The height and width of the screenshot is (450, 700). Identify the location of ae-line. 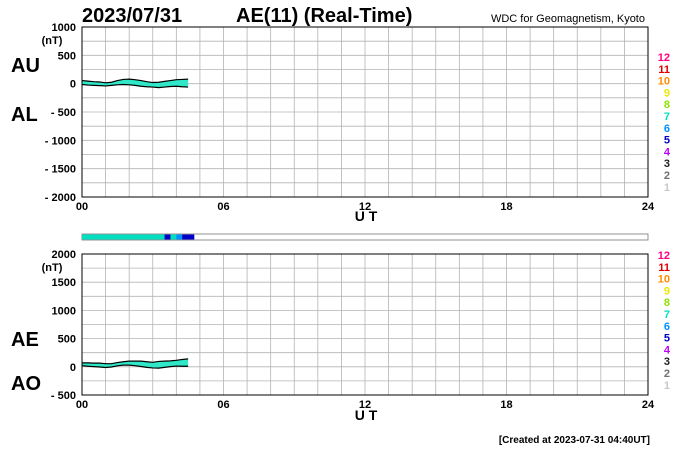
(135, 361).